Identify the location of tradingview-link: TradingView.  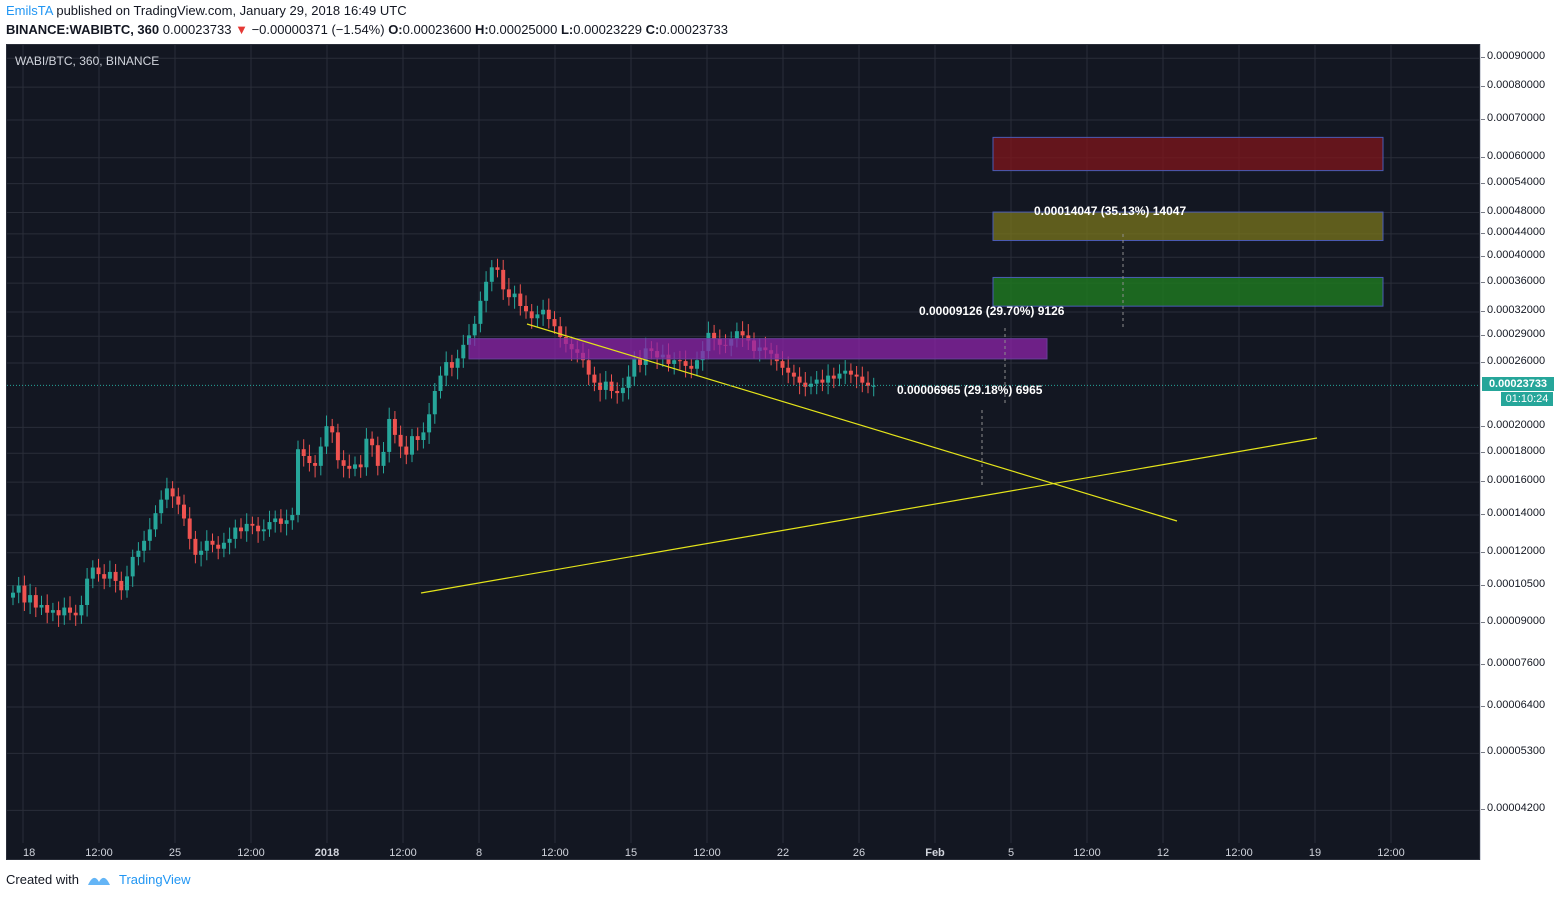
(154, 879).